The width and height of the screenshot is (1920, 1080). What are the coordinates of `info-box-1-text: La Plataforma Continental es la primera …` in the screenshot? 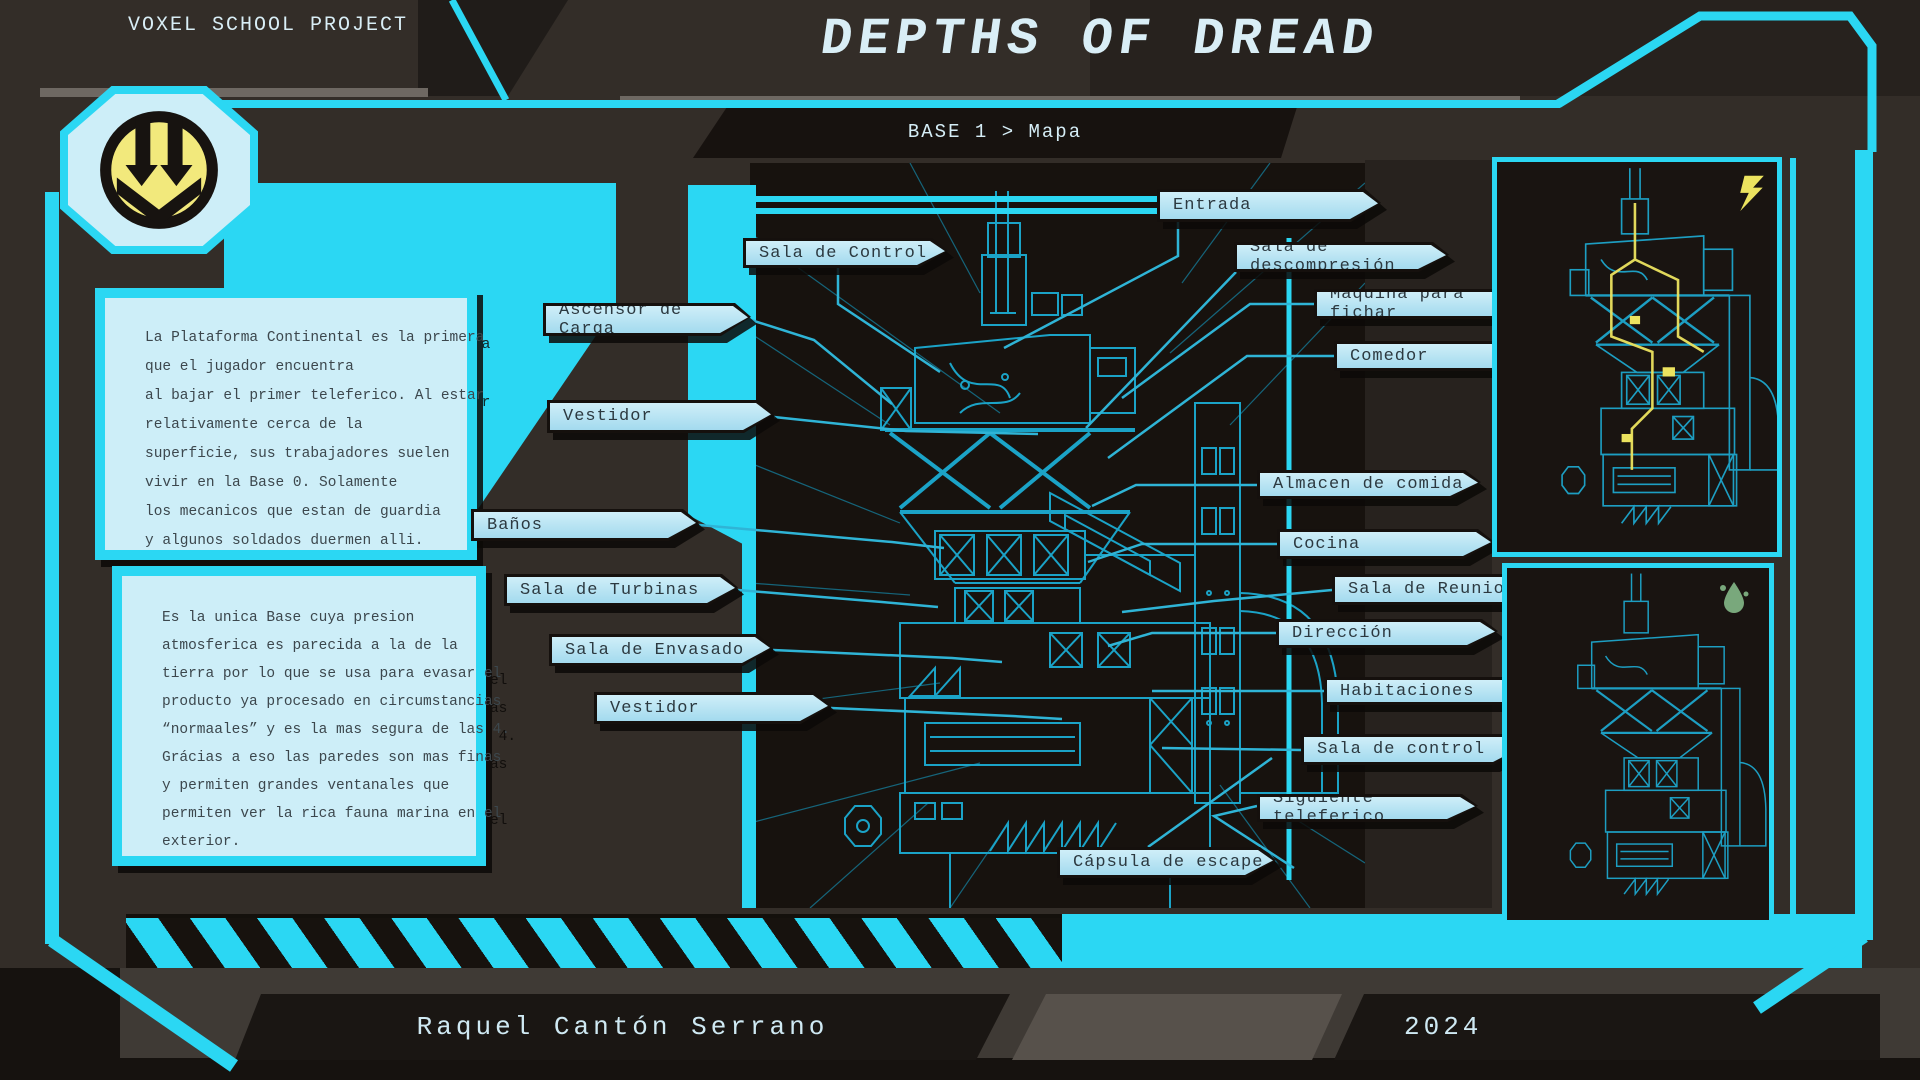 It's located at (294, 424).